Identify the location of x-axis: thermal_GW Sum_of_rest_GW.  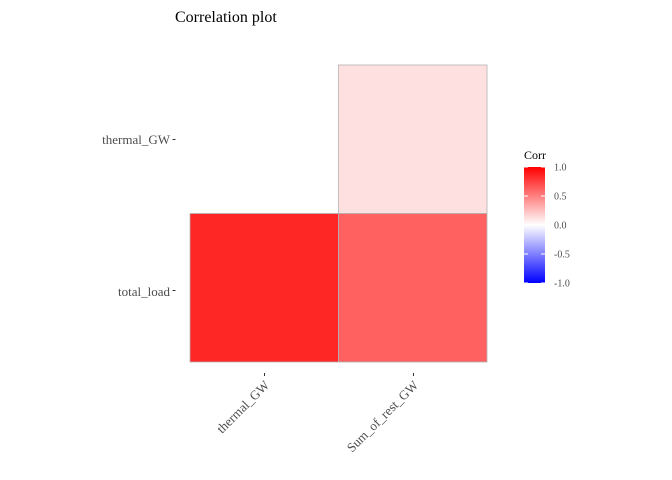
(318, 414).